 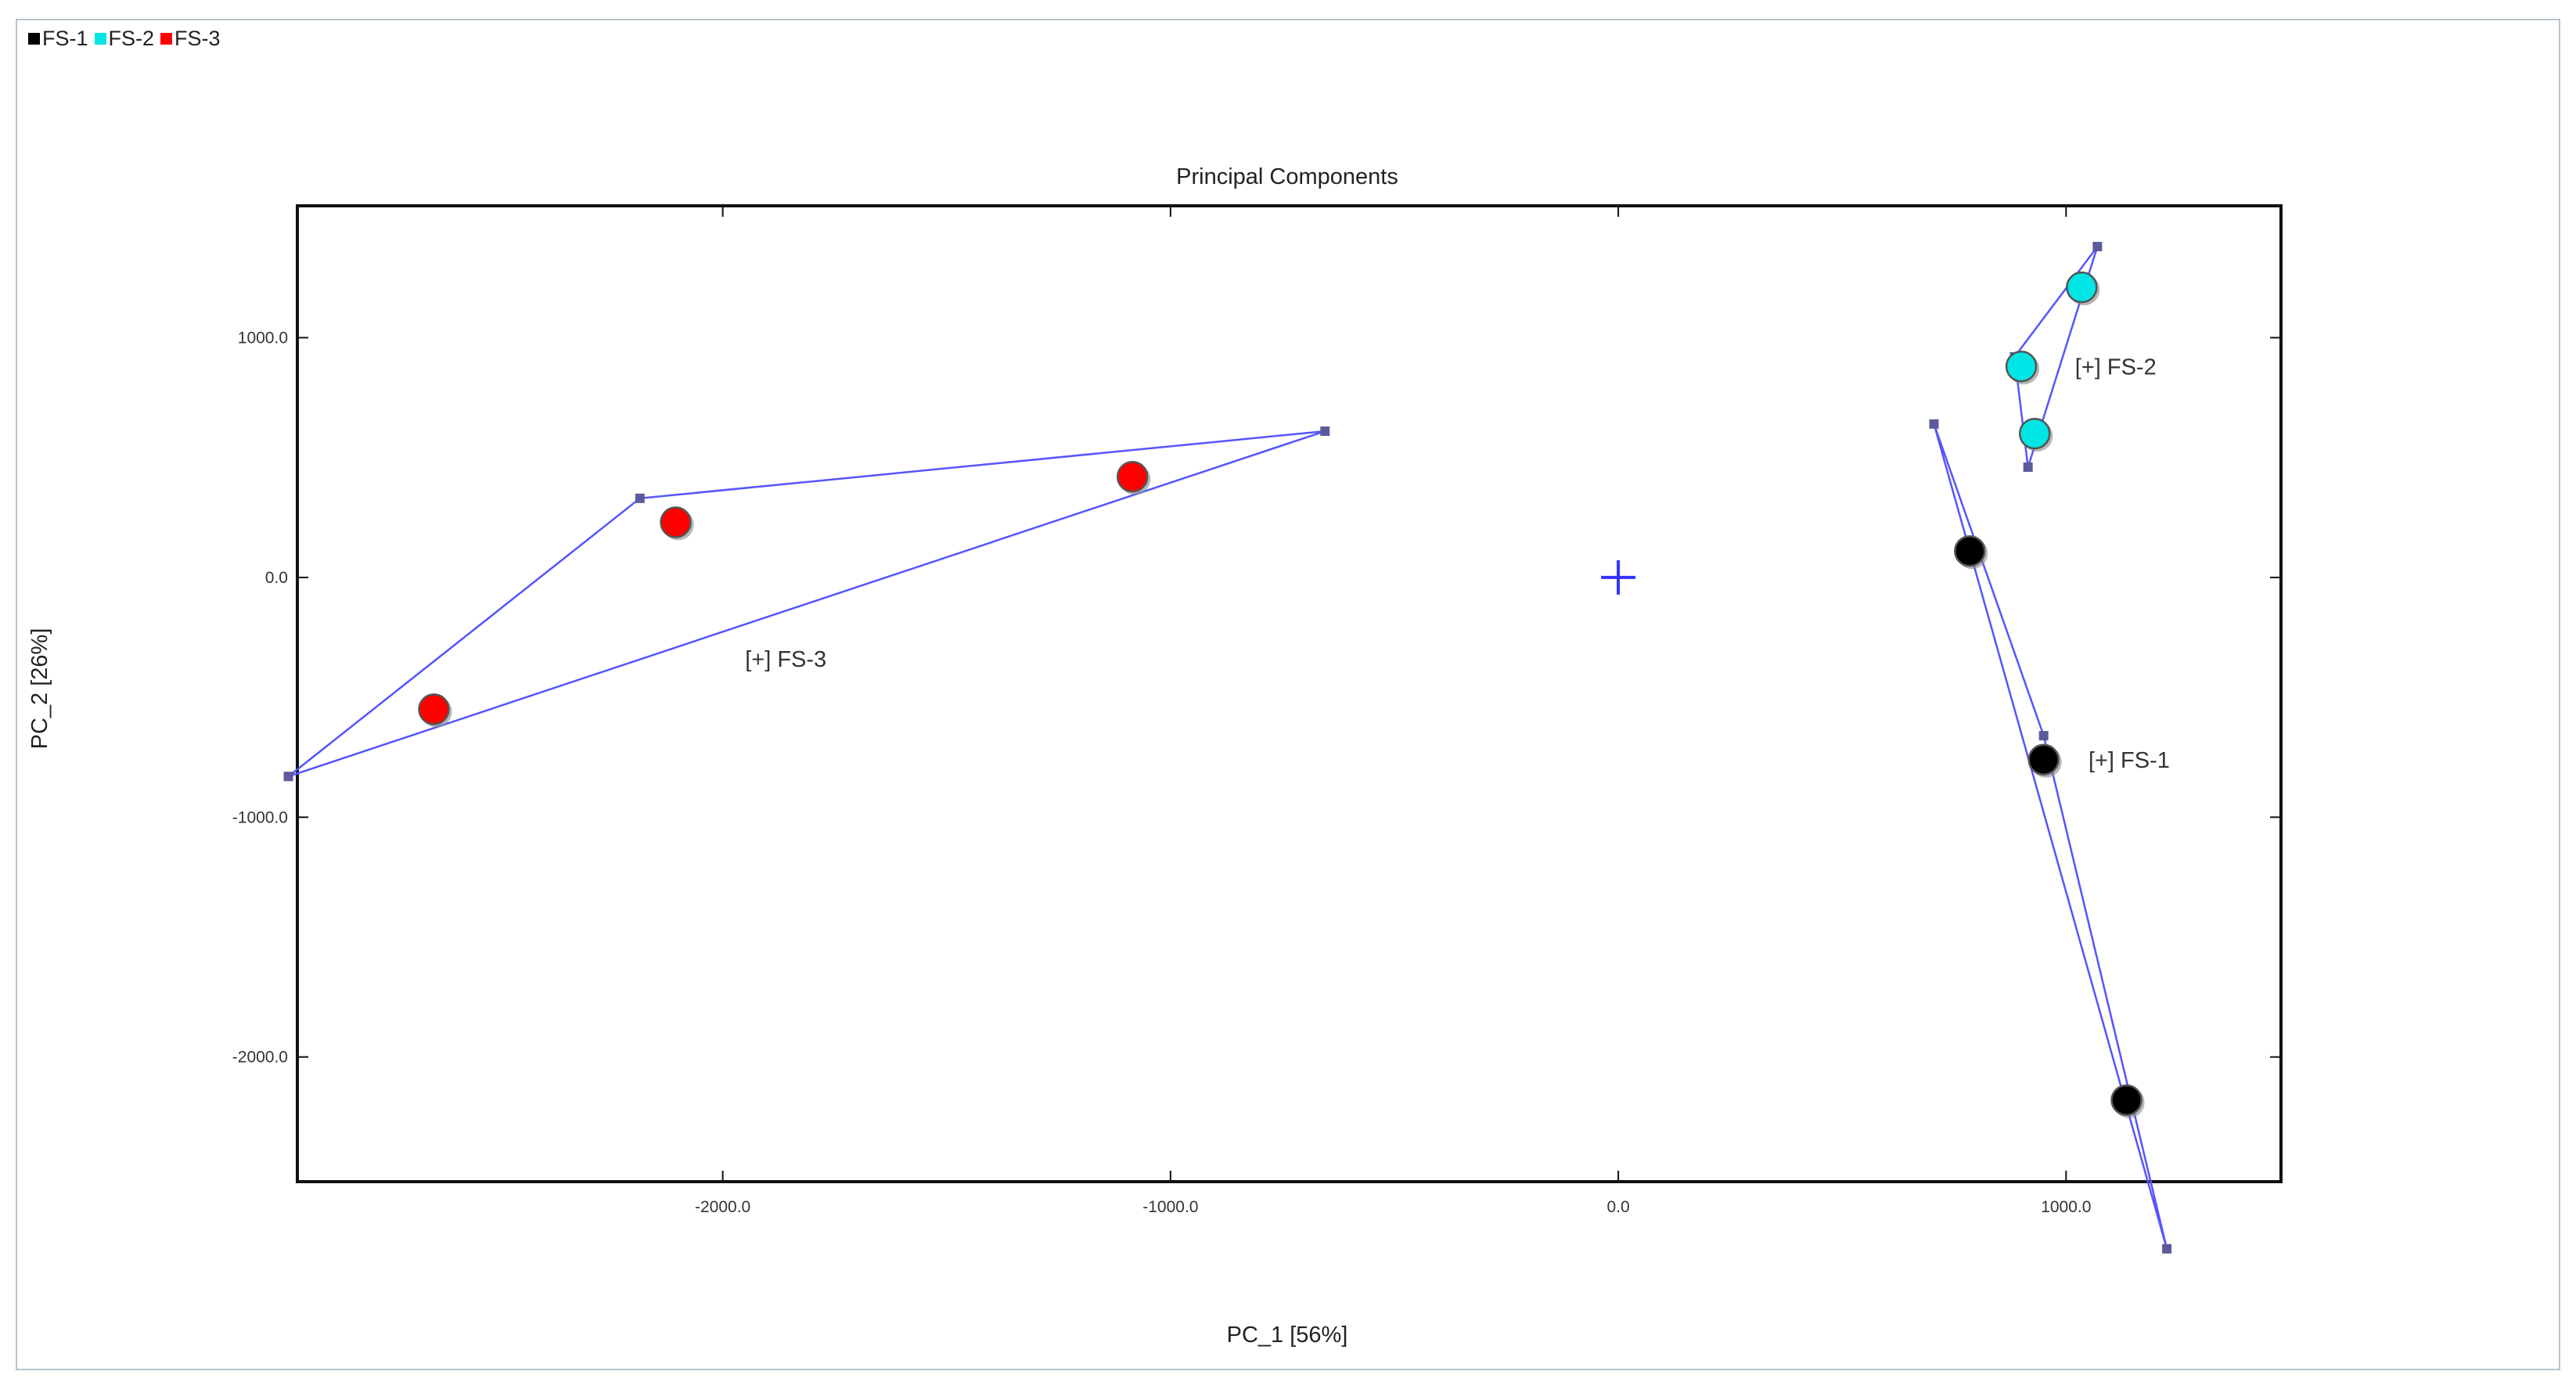 I want to click on legend-label-fs-3: FS-3, so click(x=198, y=38).